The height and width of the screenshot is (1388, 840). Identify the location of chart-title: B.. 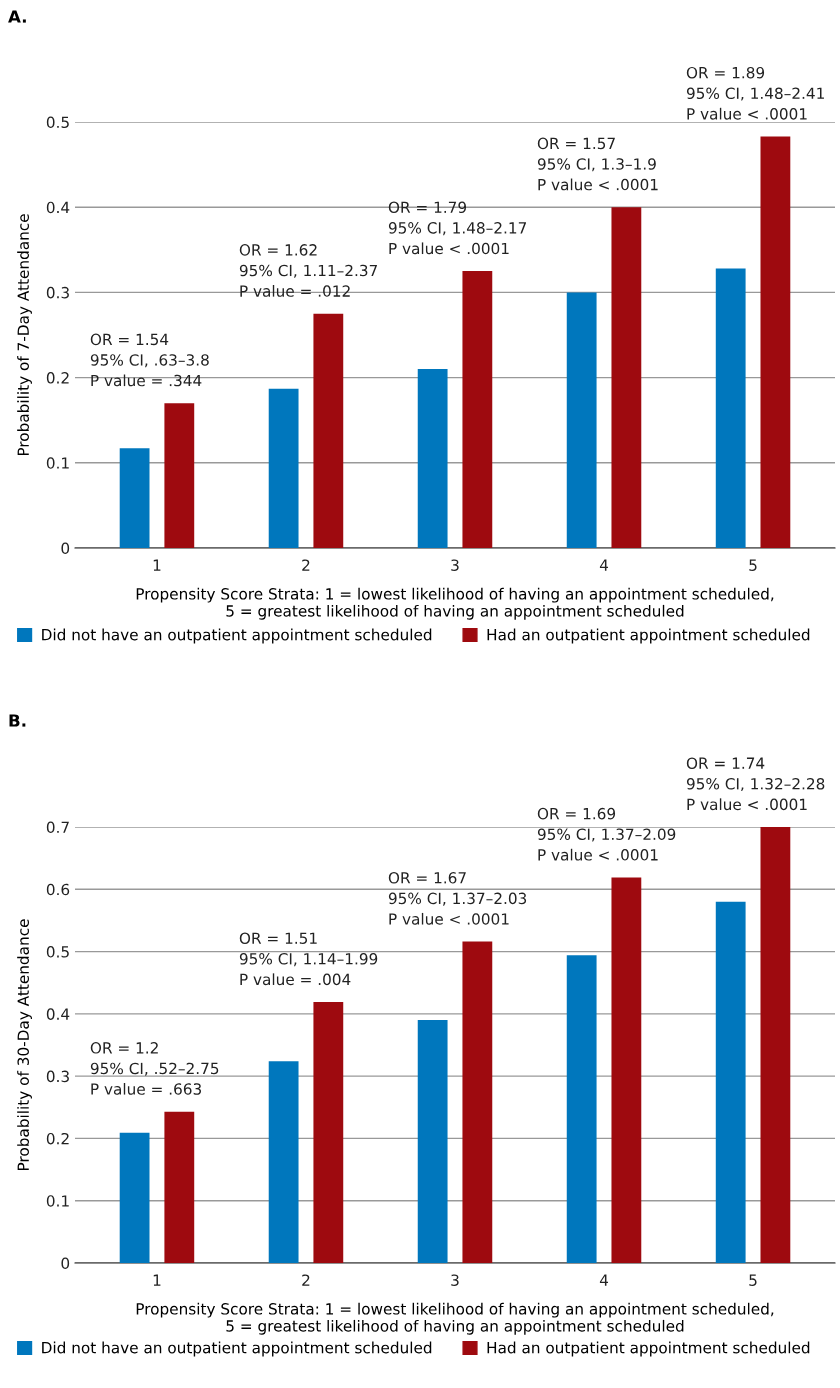
(17, 720).